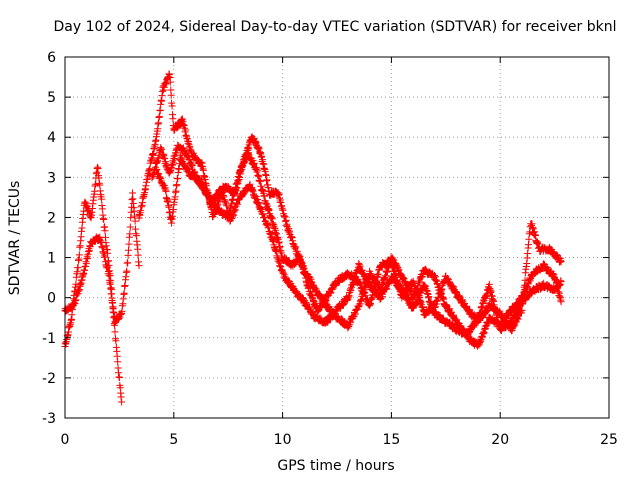 The height and width of the screenshot is (480, 640). I want to click on x-tick-label: 25, so click(609, 440).